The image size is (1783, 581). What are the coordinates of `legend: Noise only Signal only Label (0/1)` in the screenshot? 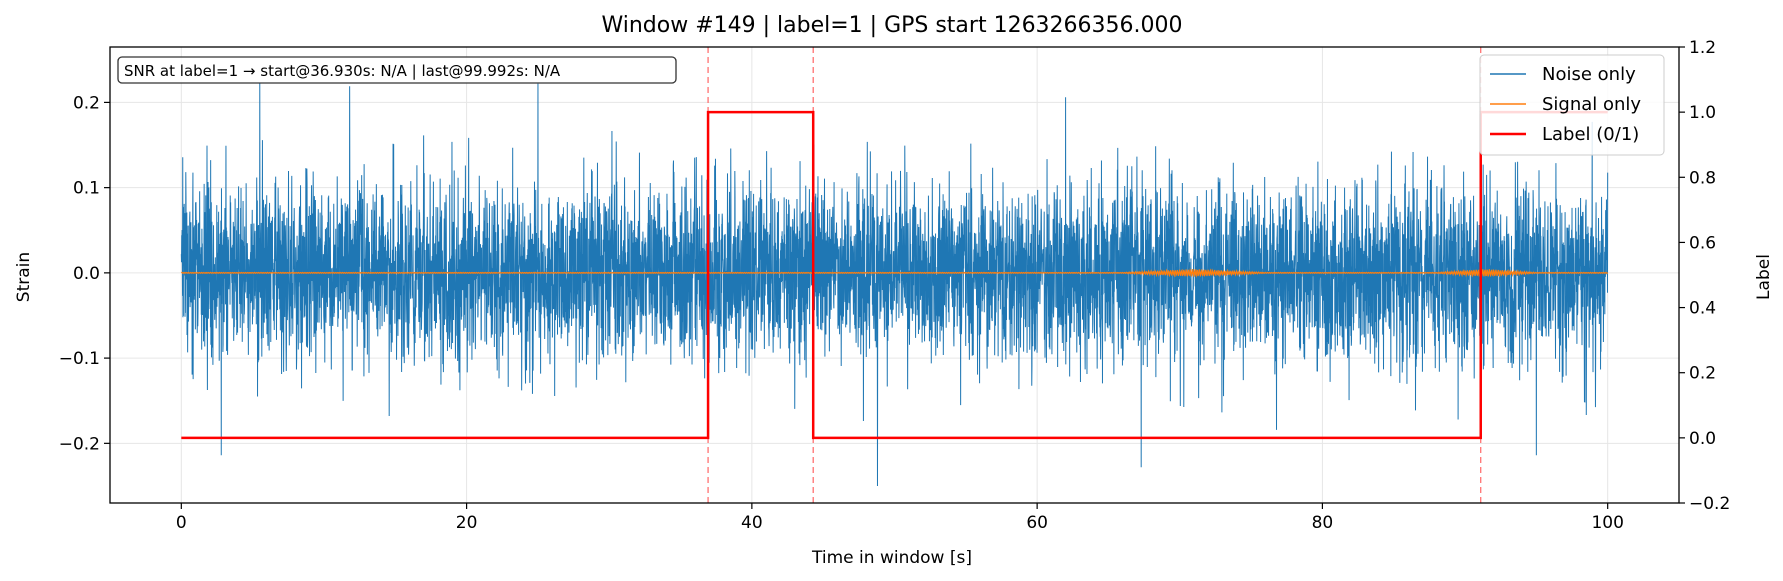 It's located at (1572, 105).